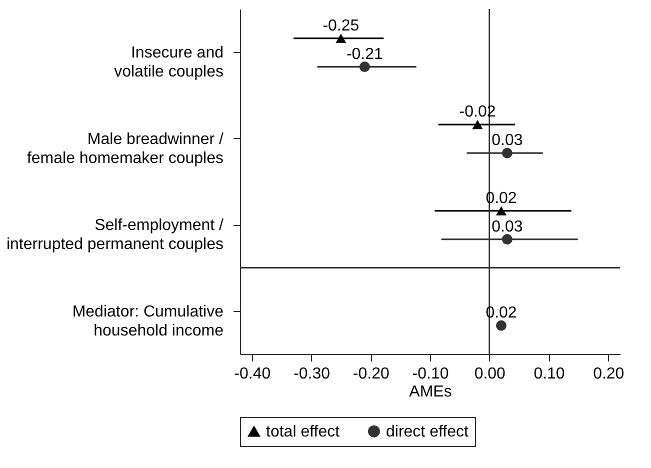 The width and height of the screenshot is (651, 468). Describe the element at coordinates (341, 25) in the screenshot. I see `data-label: -0.25` at that location.